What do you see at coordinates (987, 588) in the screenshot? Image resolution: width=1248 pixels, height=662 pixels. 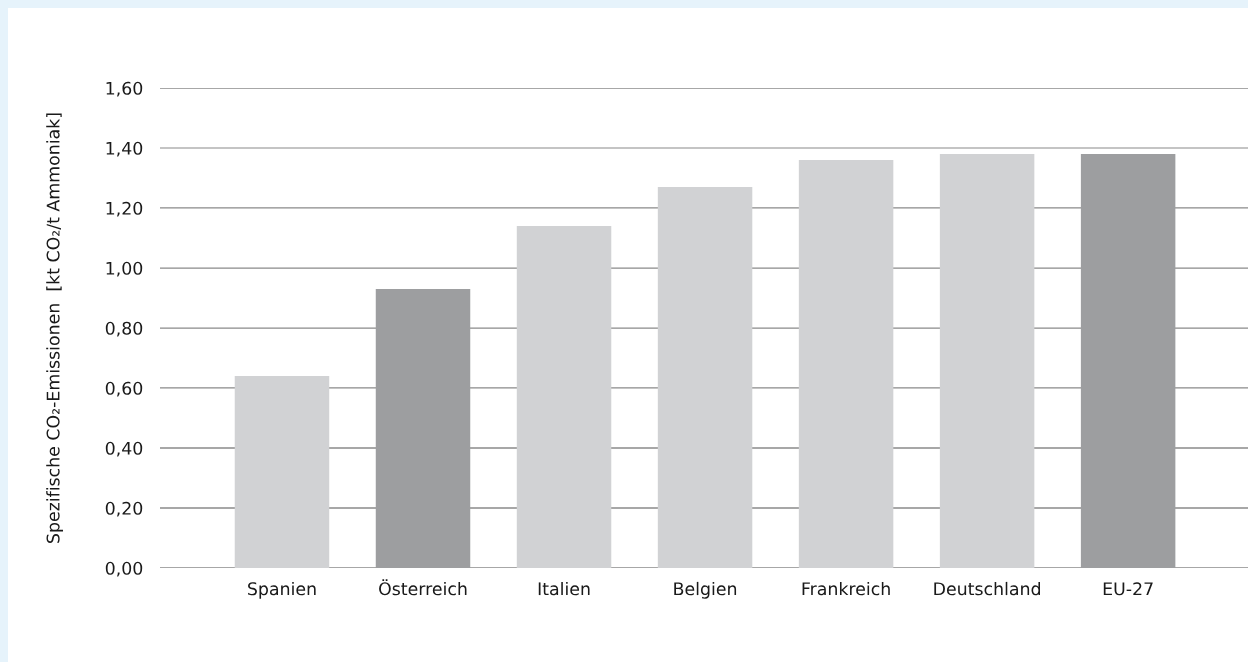 I see `x-tick-label: Deutschland` at bounding box center [987, 588].